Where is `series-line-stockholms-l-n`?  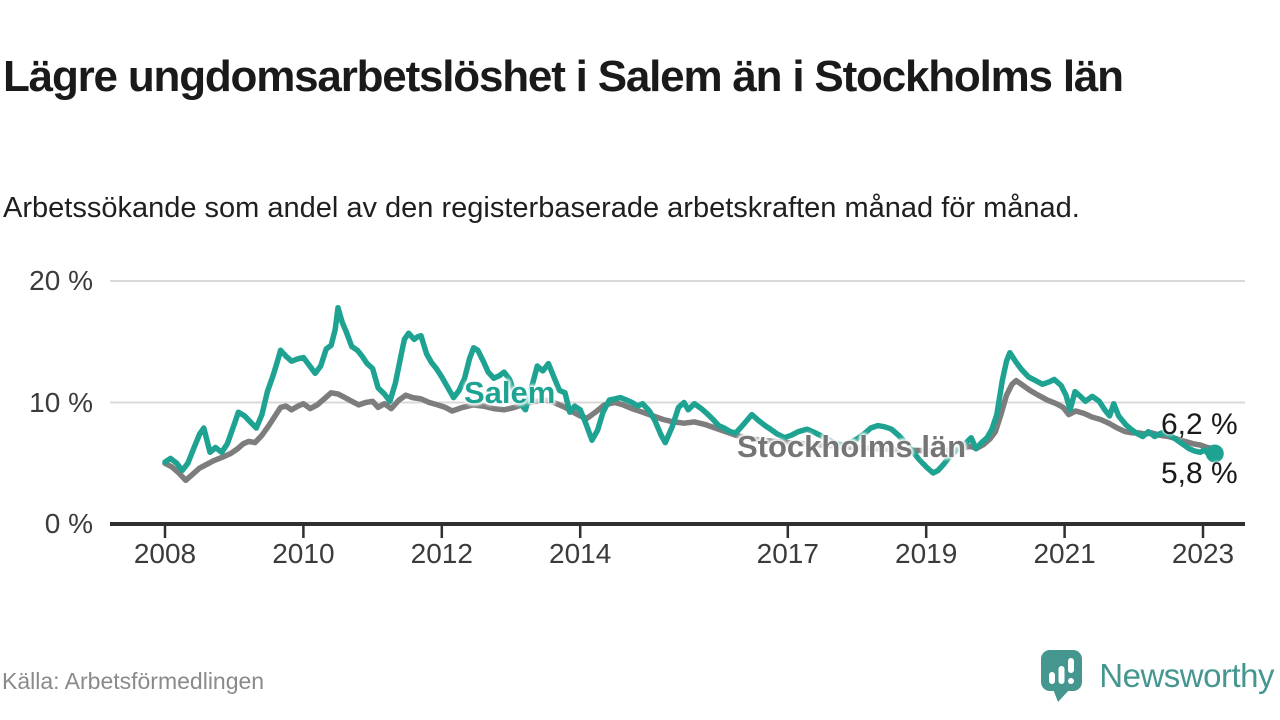
series-line-stockholms-l-n is located at coordinates (690, 430).